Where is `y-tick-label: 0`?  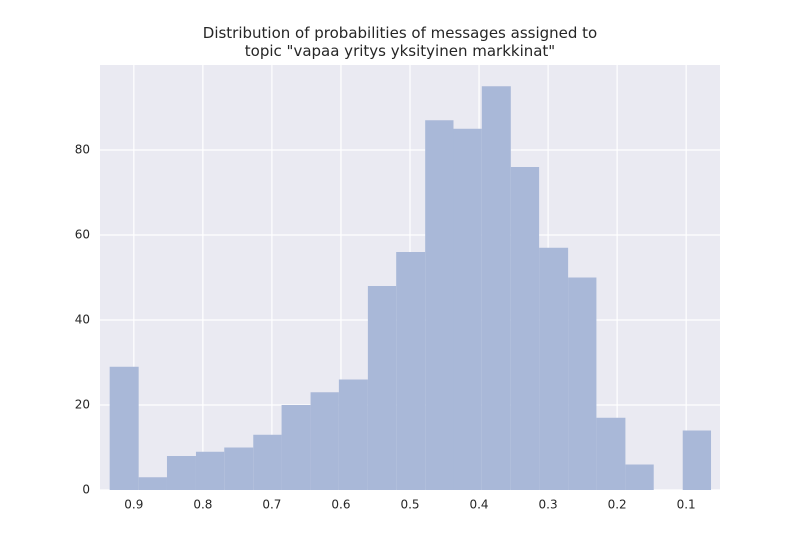 y-tick-label: 0 is located at coordinates (86, 490).